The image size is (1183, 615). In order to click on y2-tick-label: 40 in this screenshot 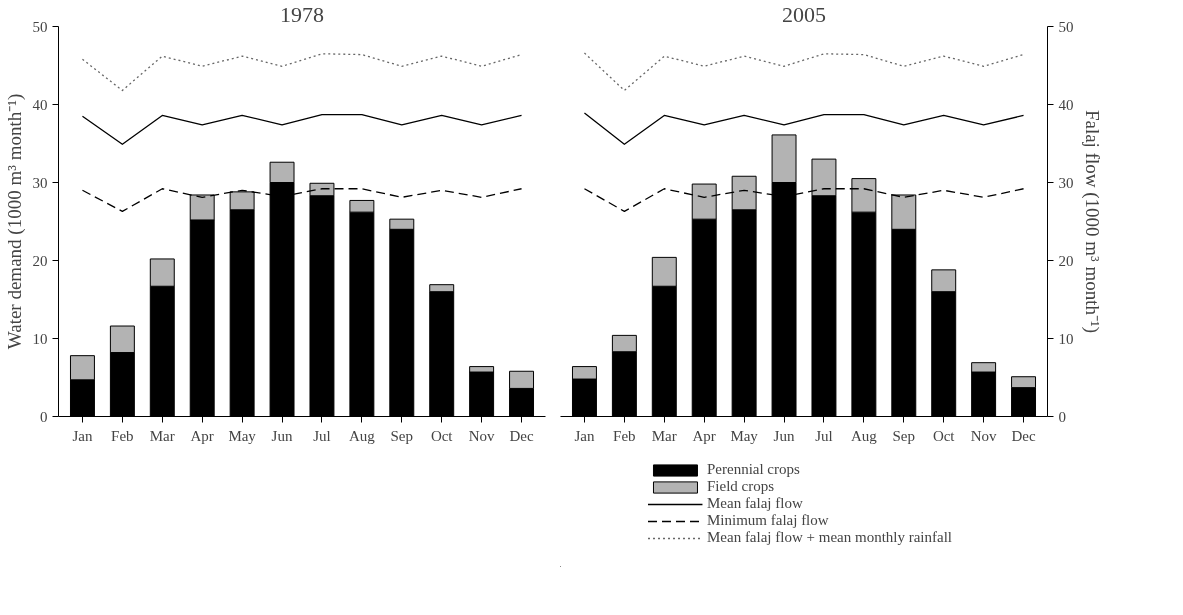, I will do `click(1066, 104)`.